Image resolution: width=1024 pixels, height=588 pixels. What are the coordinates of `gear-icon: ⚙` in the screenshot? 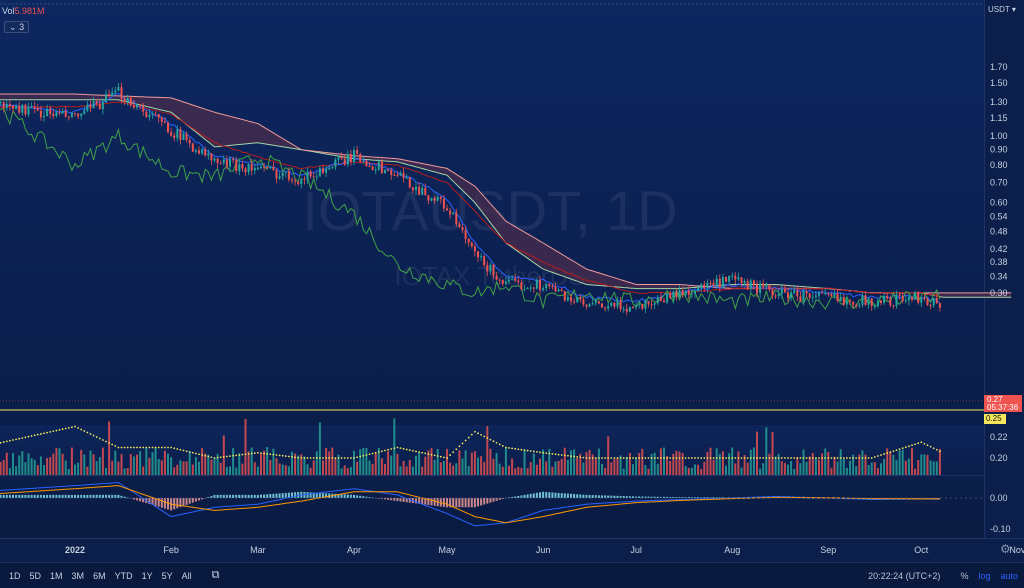 It's located at (1005, 549).